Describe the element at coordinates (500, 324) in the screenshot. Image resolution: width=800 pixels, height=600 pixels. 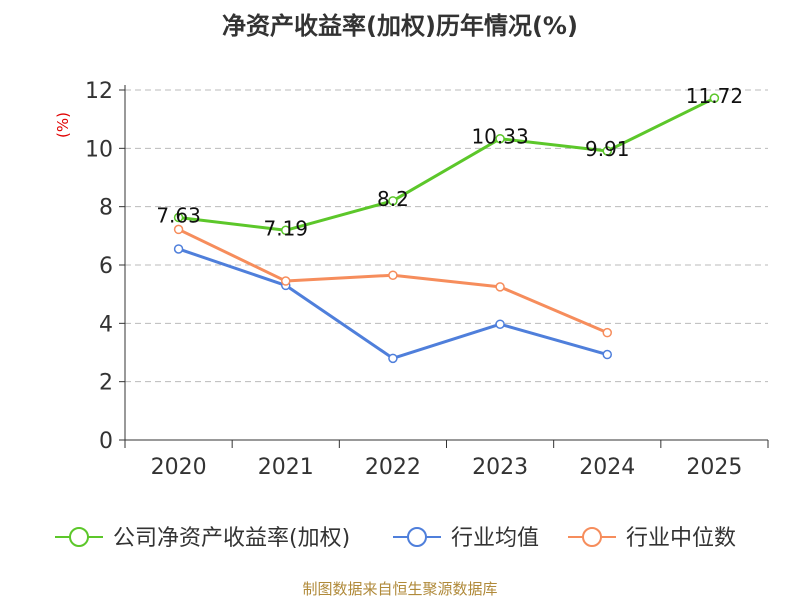
I see `data-point-s1-2023` at that location.